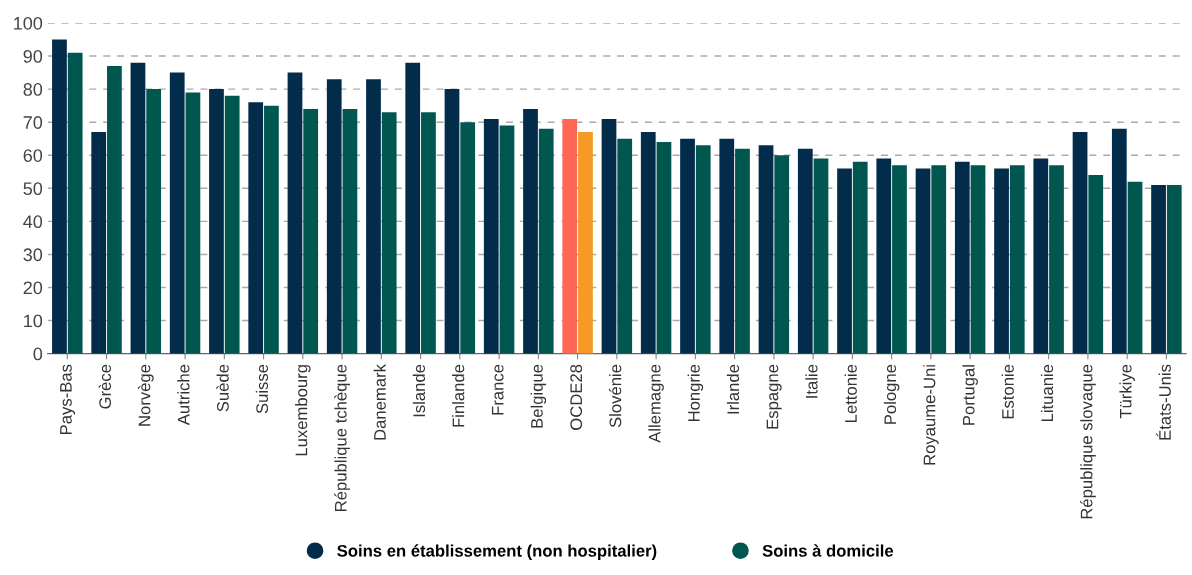 This screenshot has width=1192, height=575. What do you see at coordinates (497, 389) in the screenshot?
I see `x-tick-label: France` at bounding box center [497, 389].